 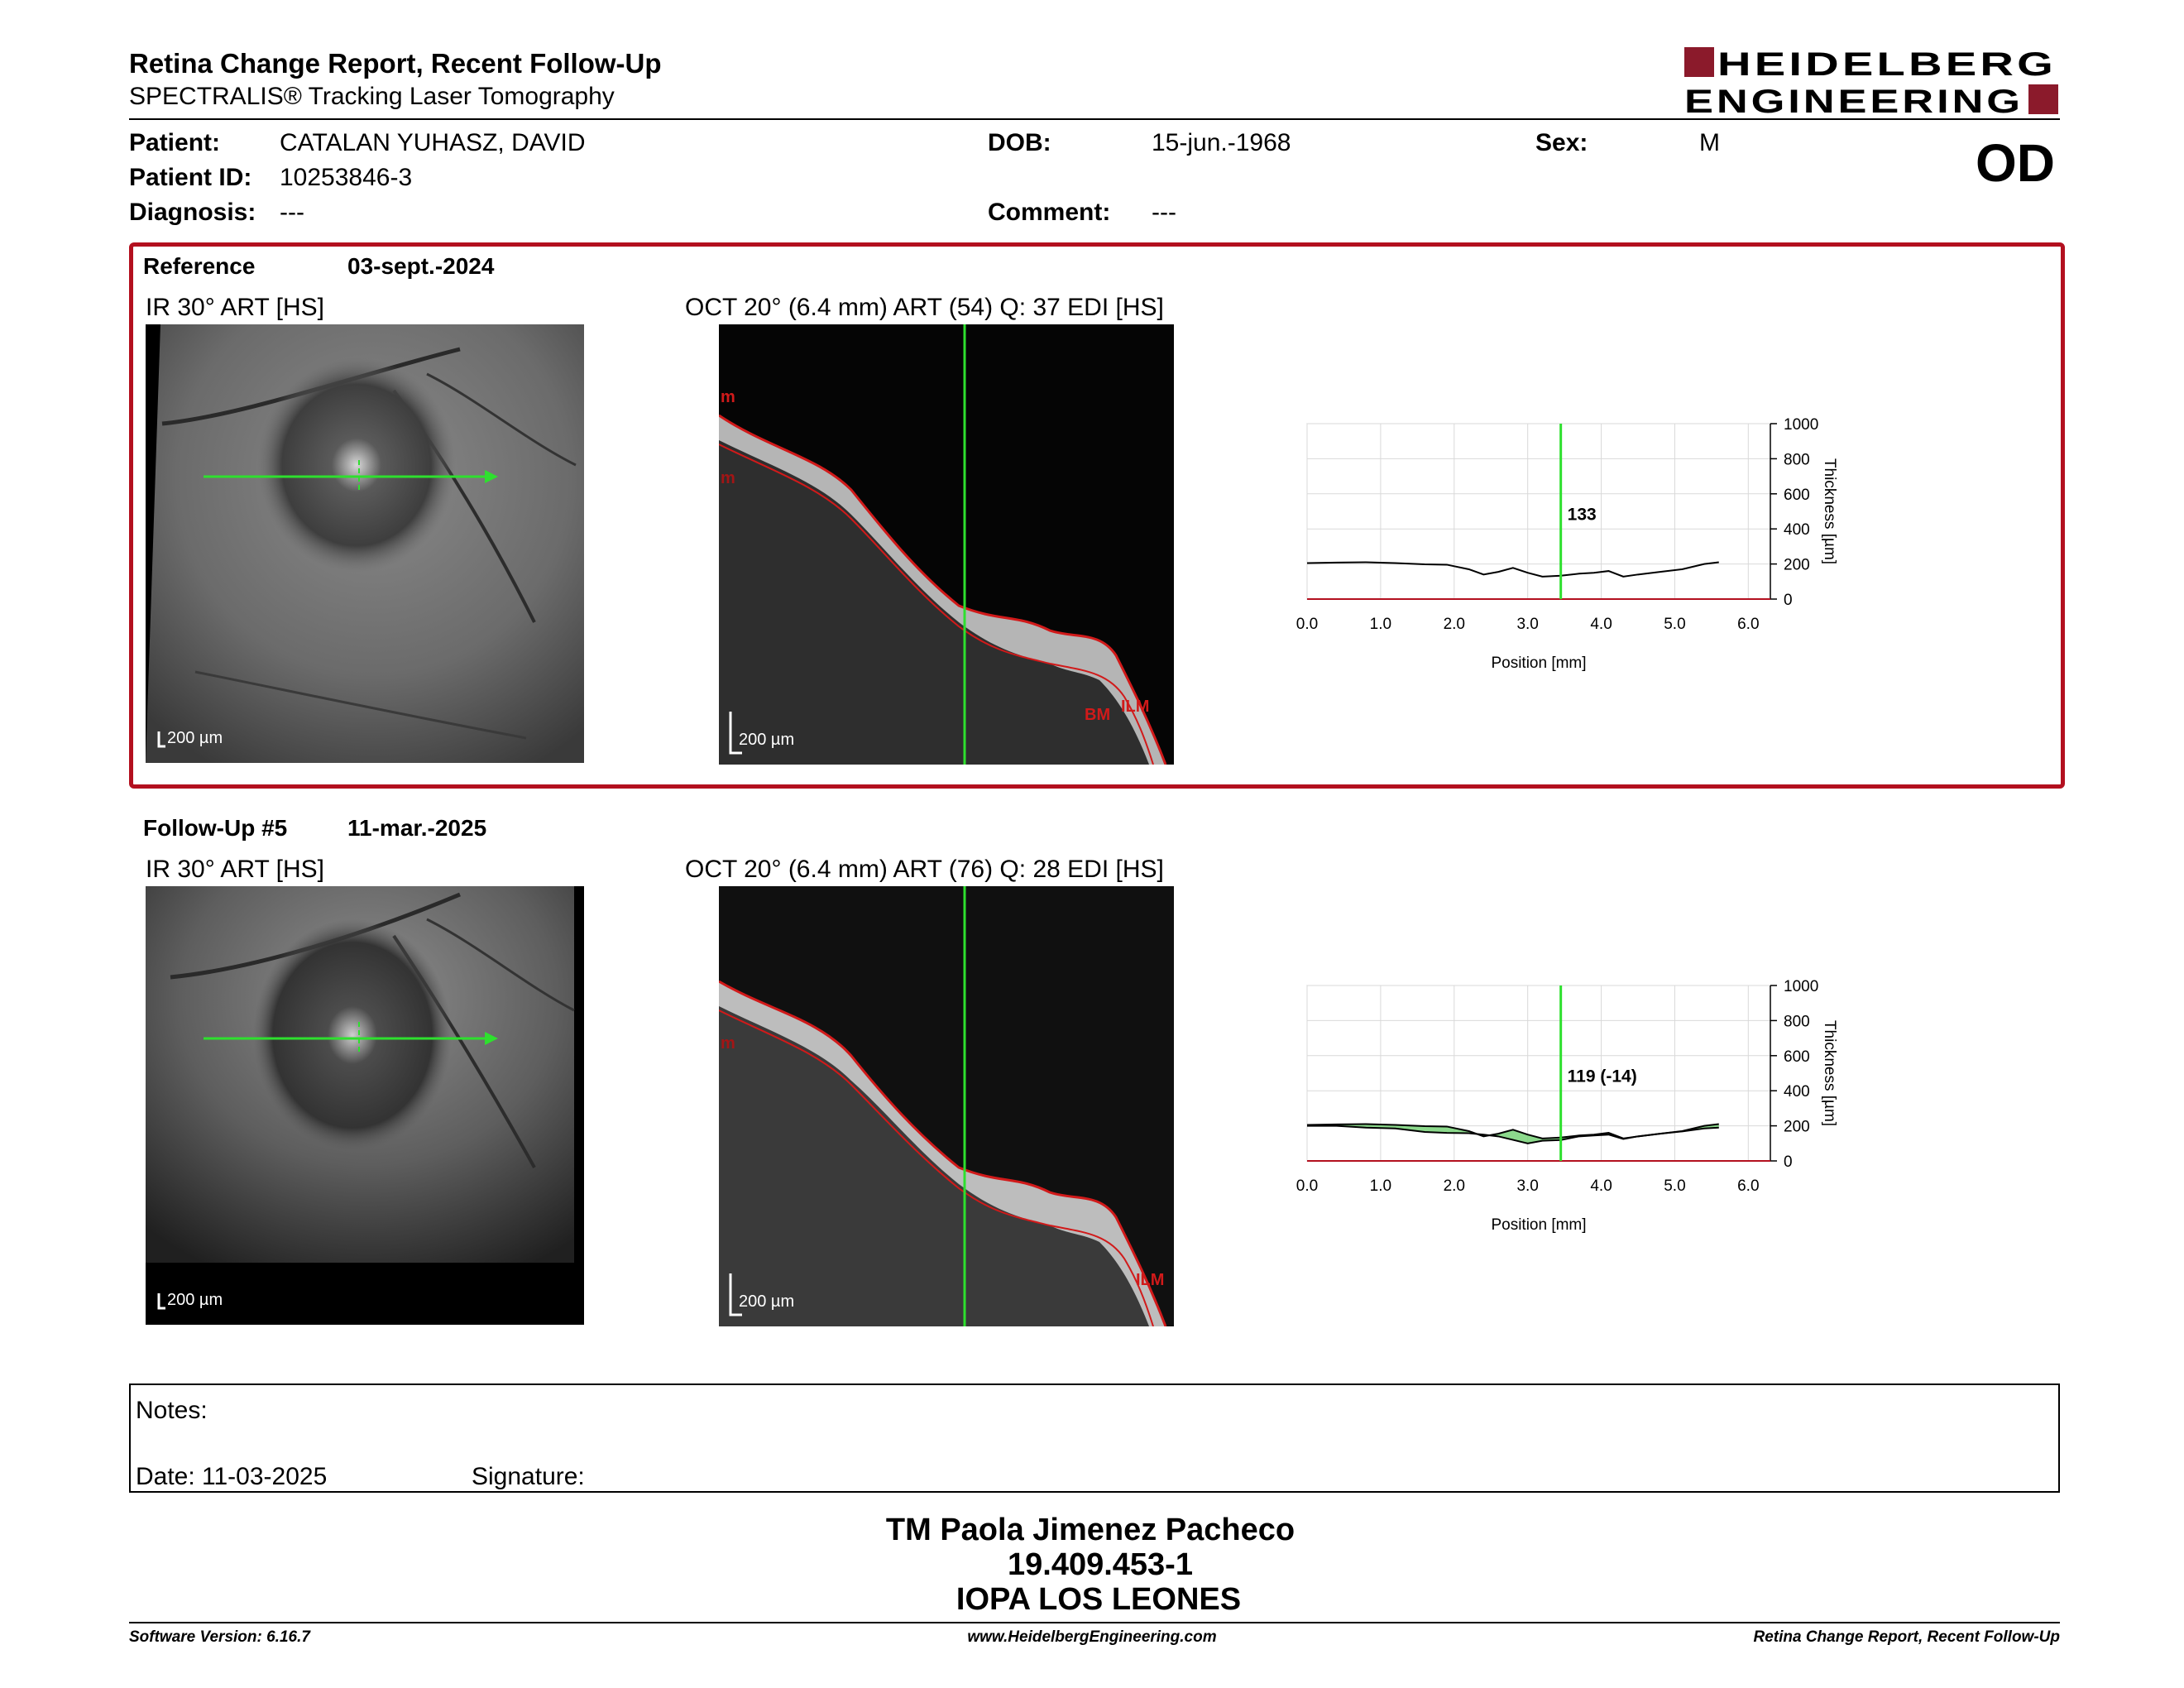 What do you see at coordinates (728, 1043) in the screenshot?
I see `followup-oct-layer-m: m` at bounding box center [728, 1043].